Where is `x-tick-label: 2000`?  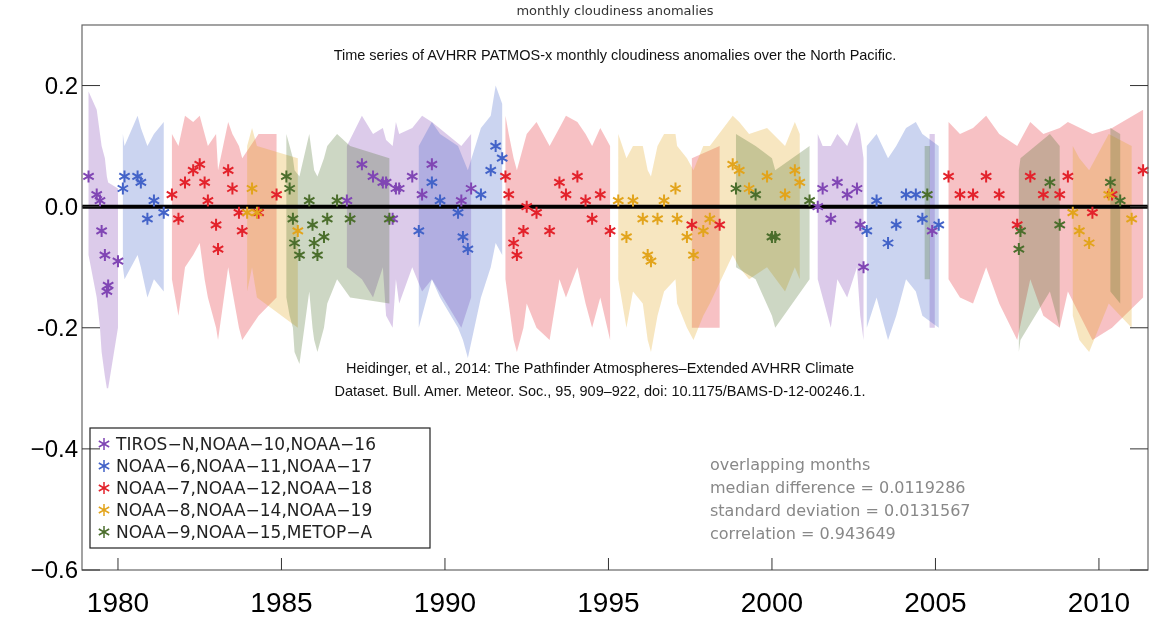
x-tick-label: 2000 is located at coordinates (772, 602).